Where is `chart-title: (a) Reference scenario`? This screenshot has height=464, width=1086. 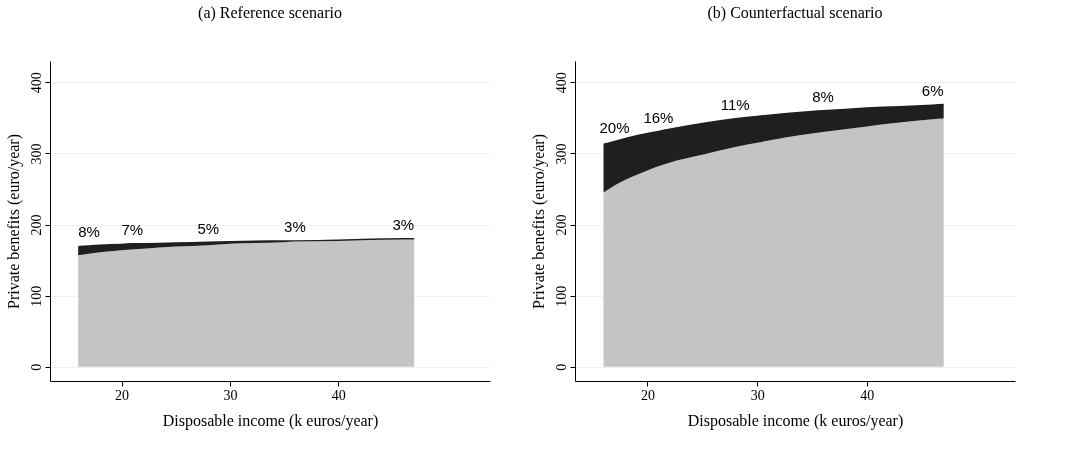 chart-title: (a) Reference scenario is located at coordinates (270, 13).